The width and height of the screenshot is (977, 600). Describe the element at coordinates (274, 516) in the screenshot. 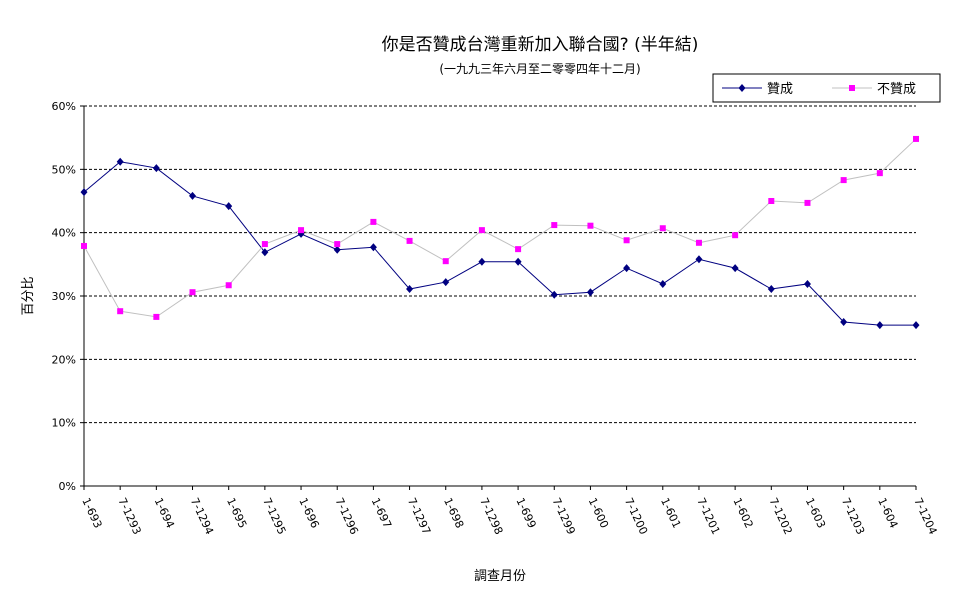

I see `x-tick-label: 7-1295` at that location.